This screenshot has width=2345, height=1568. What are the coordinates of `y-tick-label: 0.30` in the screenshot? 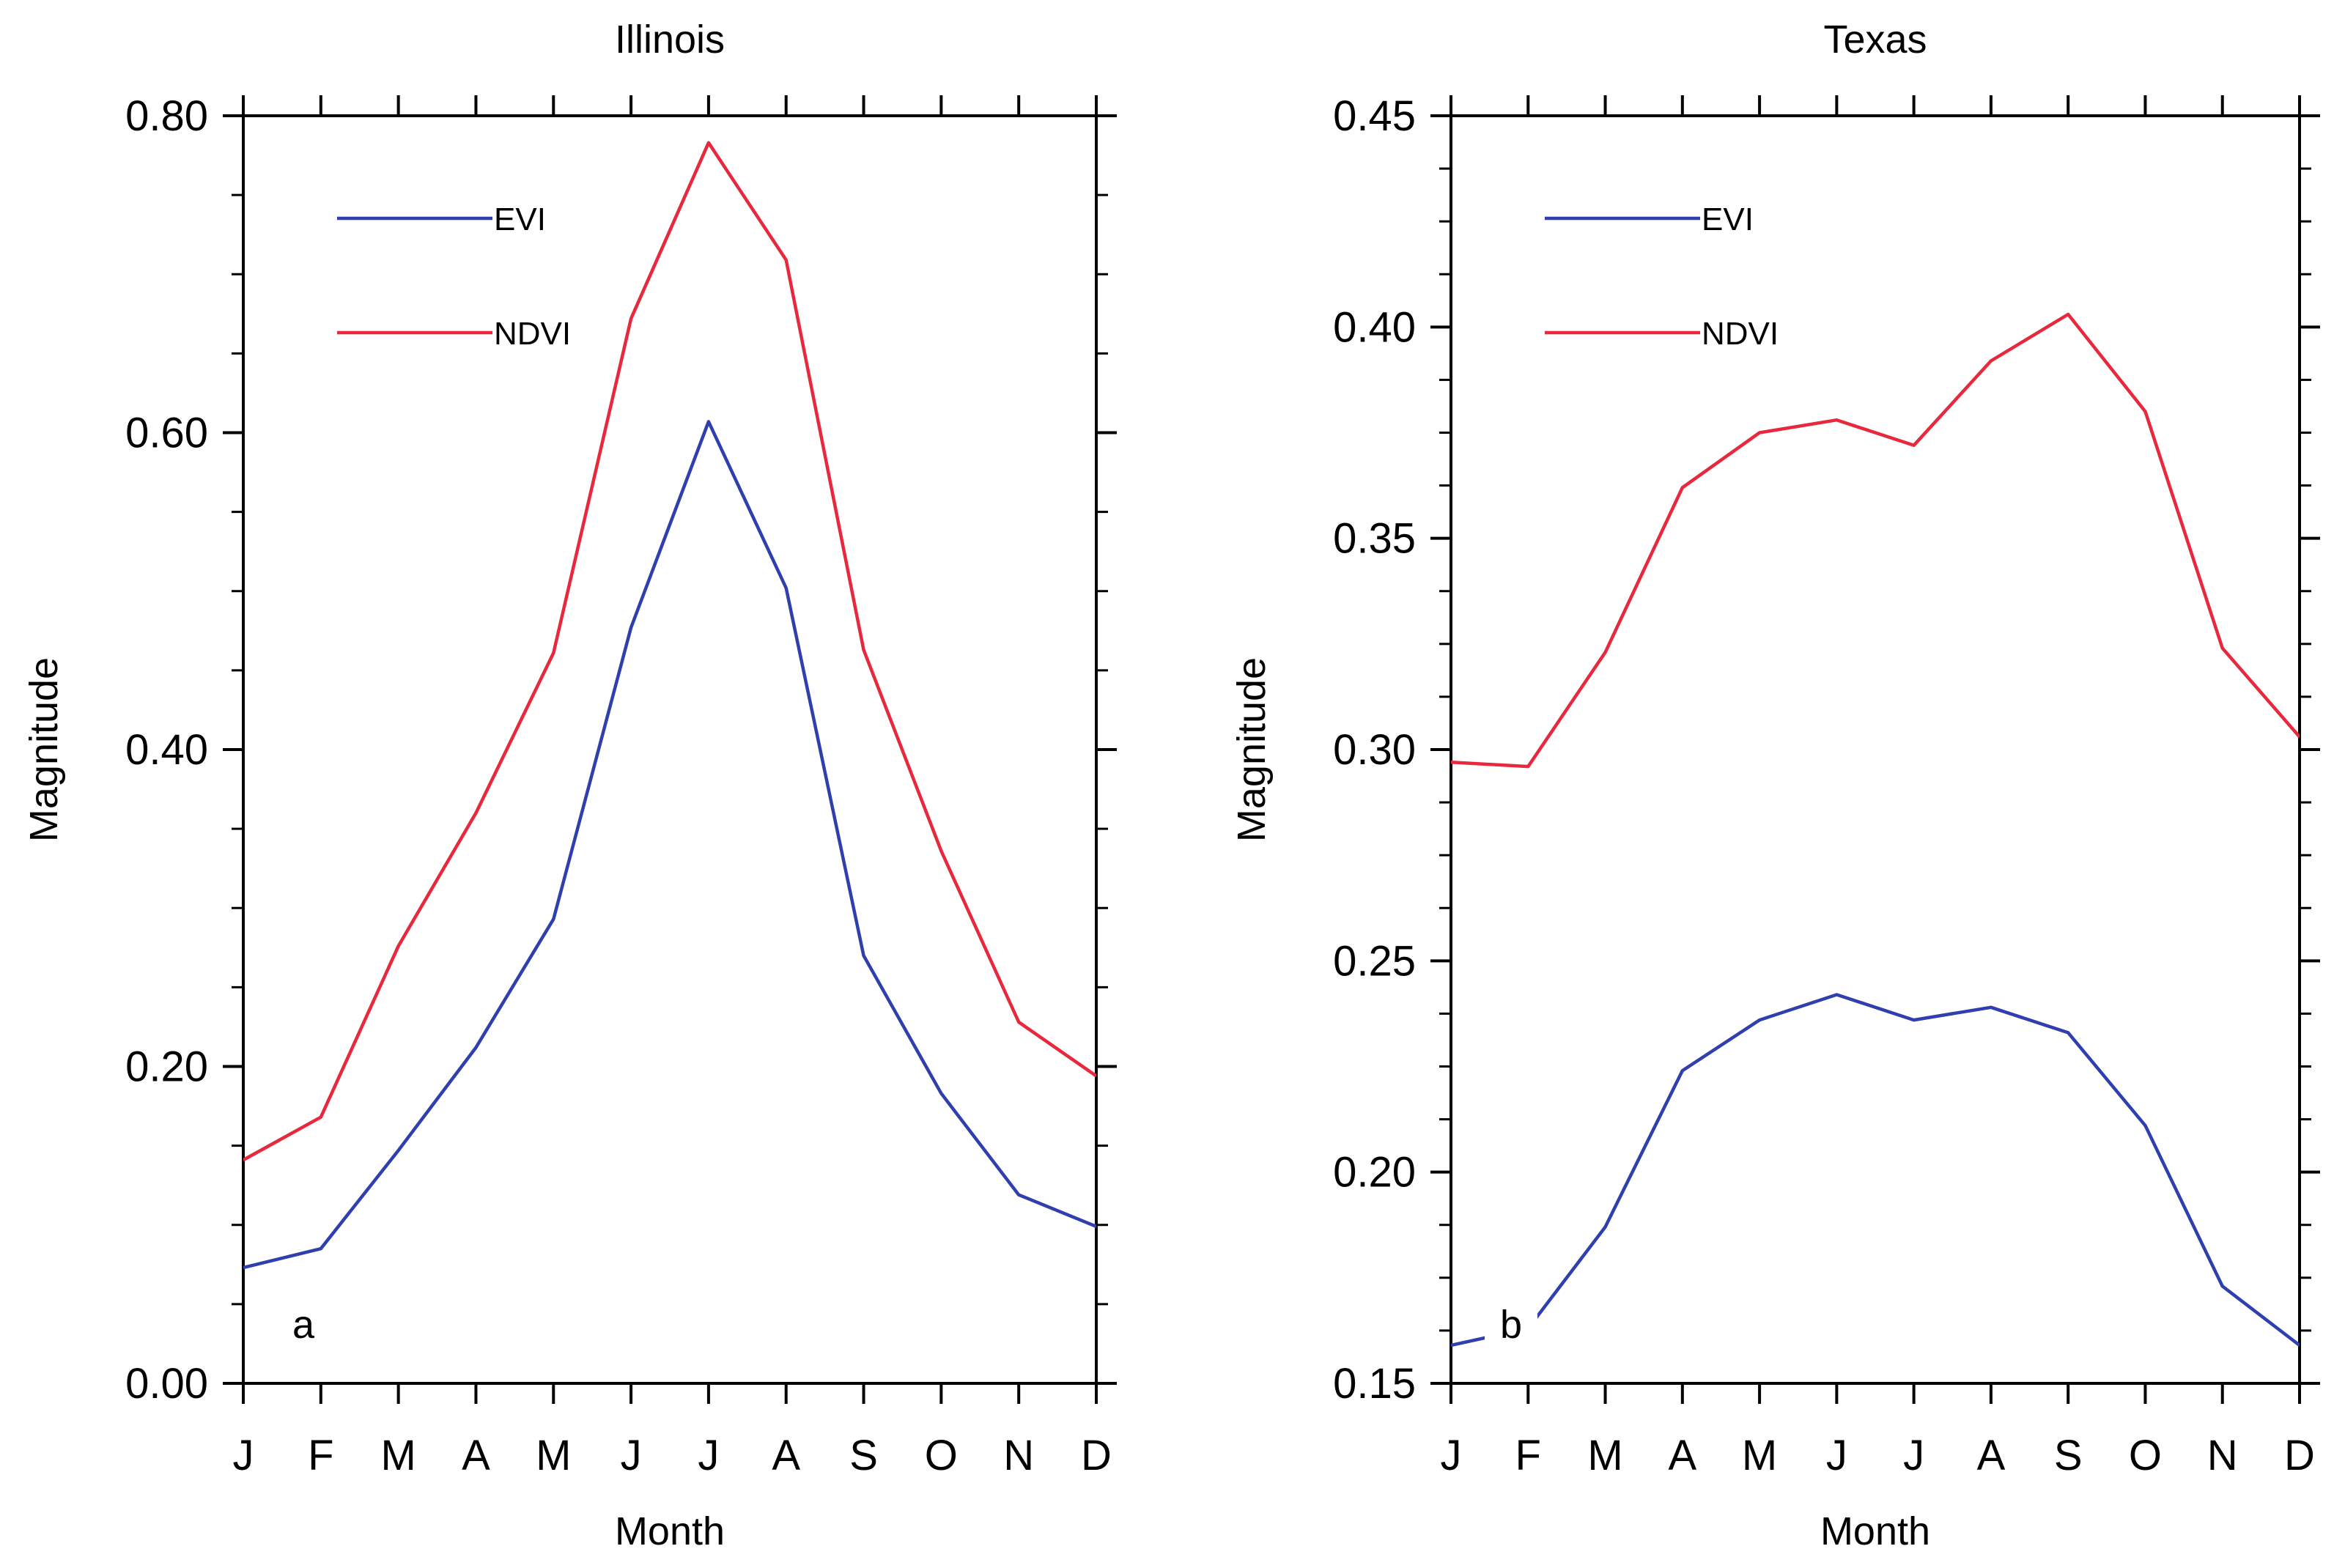 It's located at (1374, 750).